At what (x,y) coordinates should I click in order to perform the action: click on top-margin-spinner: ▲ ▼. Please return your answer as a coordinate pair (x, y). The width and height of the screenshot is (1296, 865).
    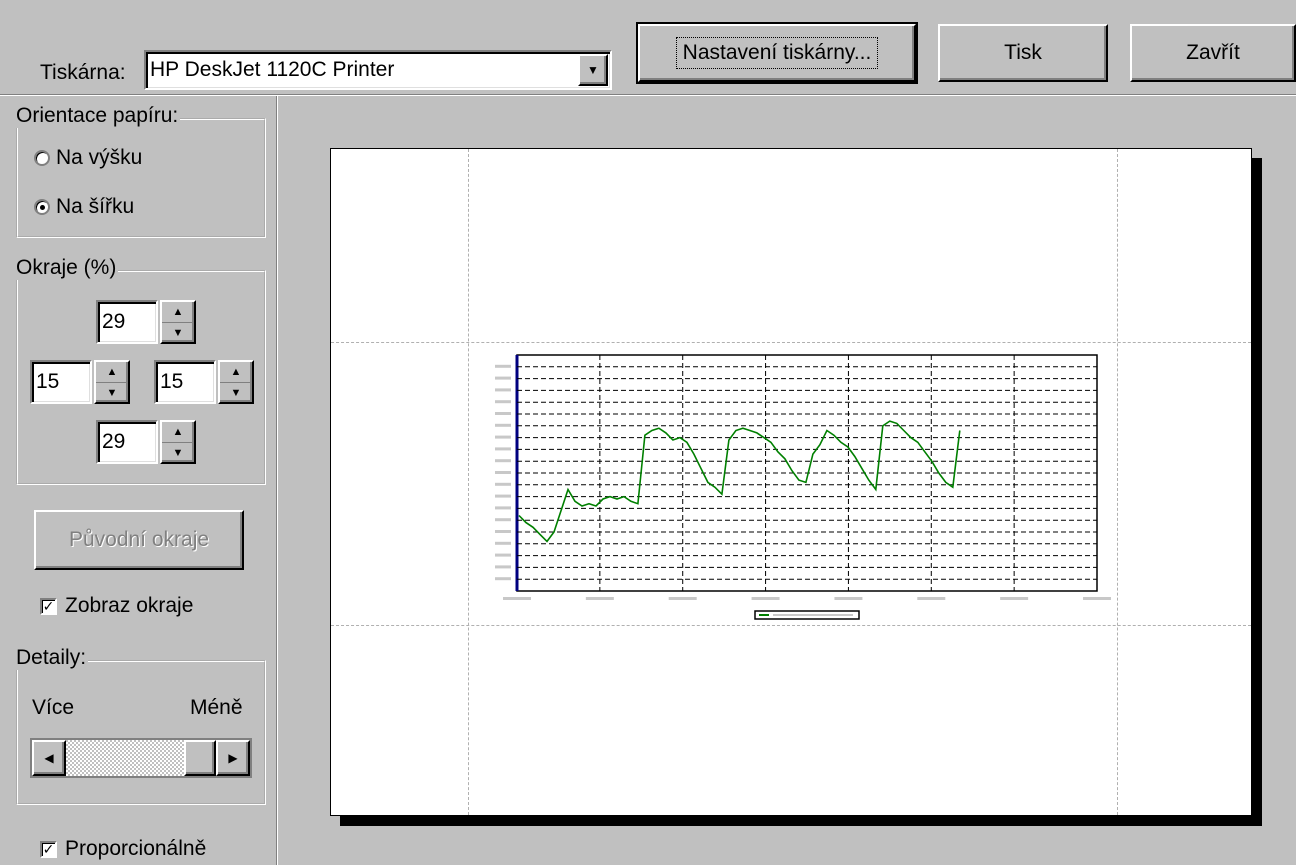
    Looking at the image, I should click on (178, 322).